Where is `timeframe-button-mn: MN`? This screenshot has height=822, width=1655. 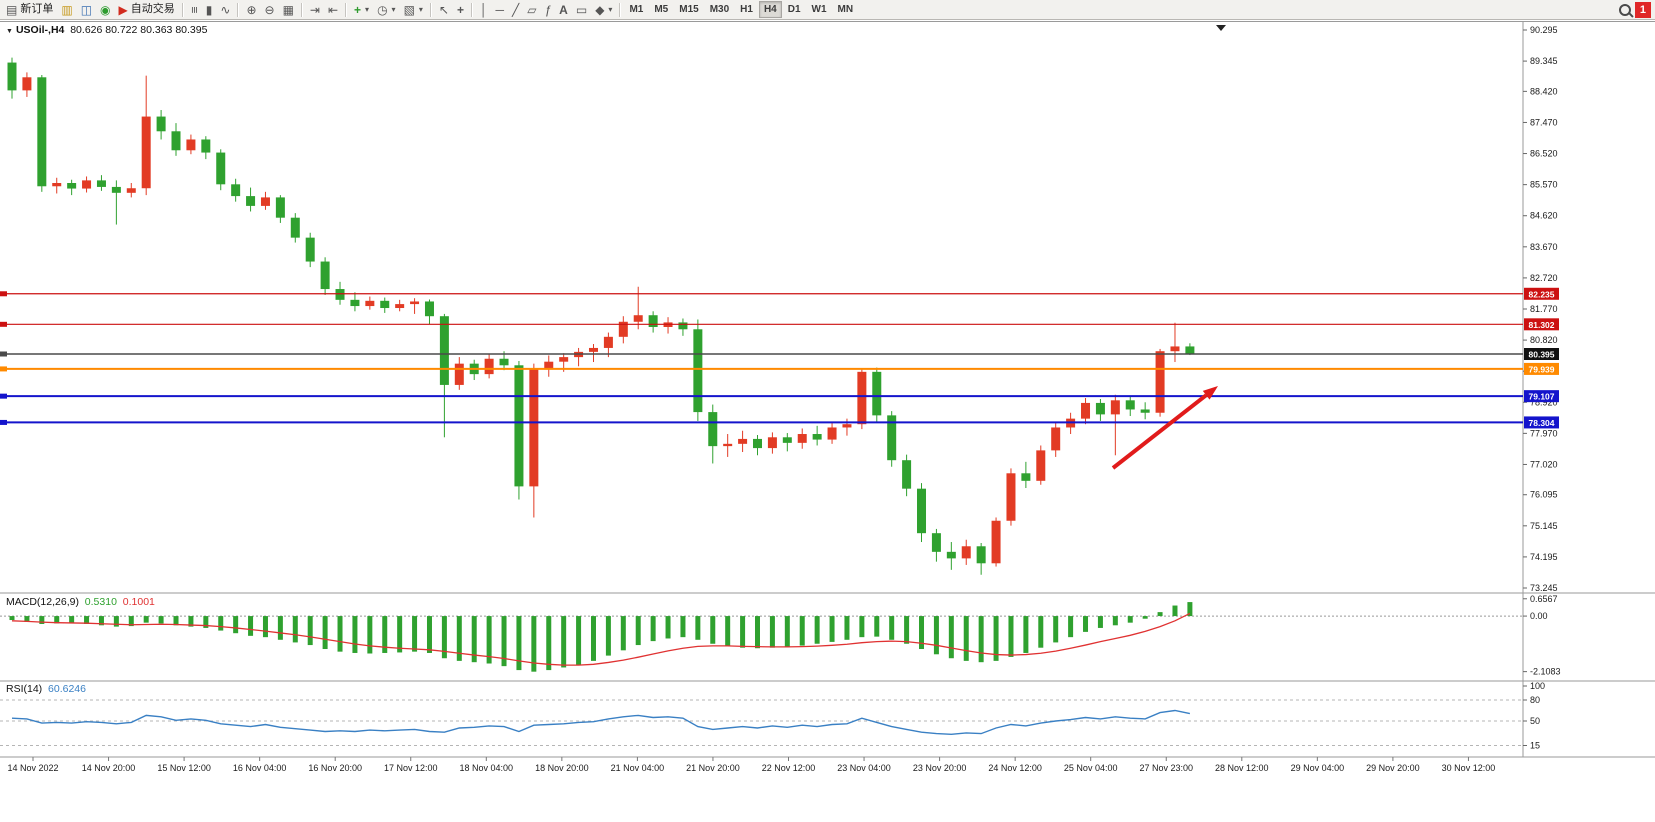 timeframe-button-mn: MN is located at coordinates (846, 9).